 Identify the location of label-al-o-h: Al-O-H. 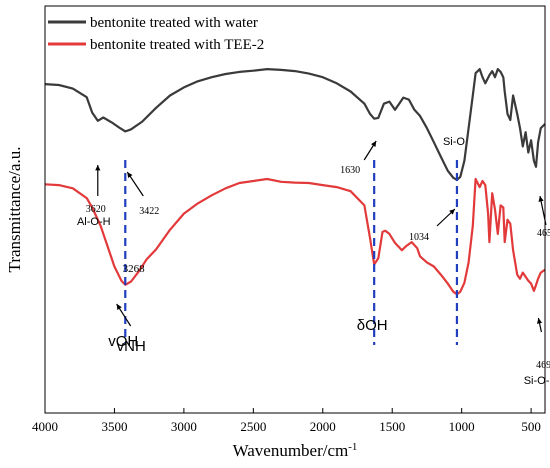
(94, 222).